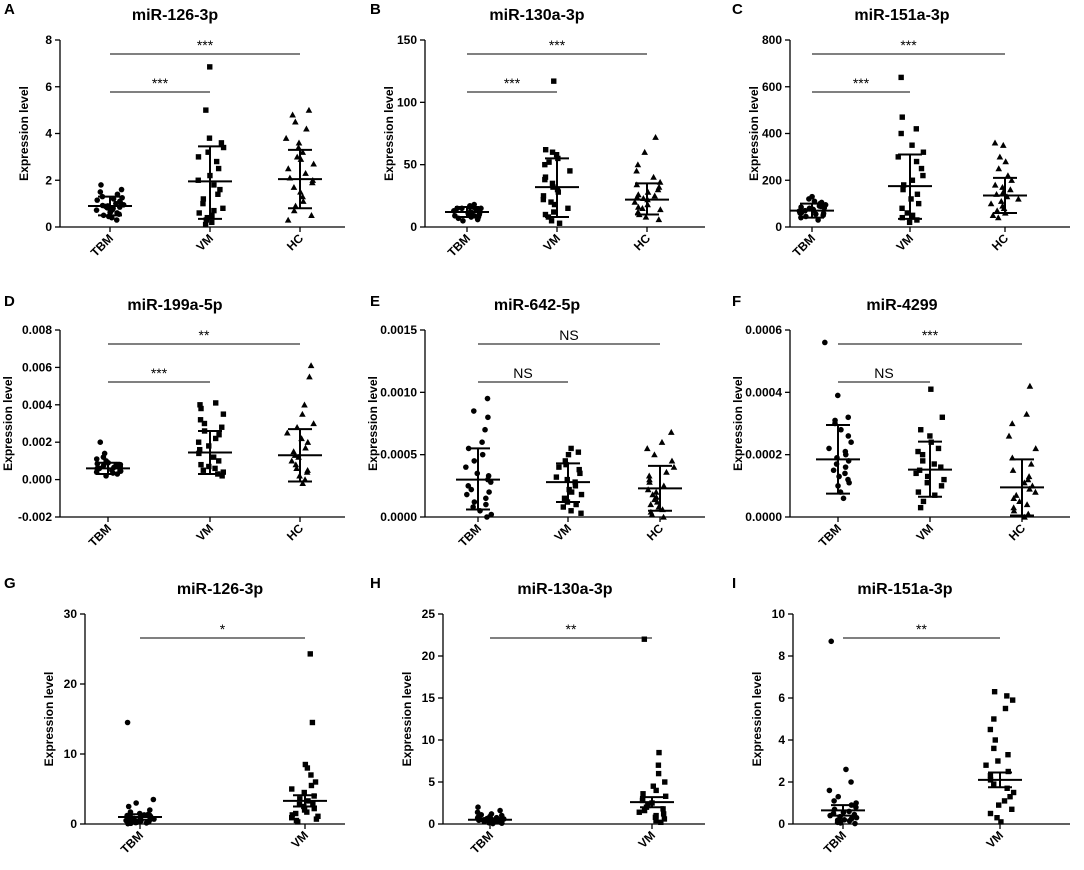  I want to click on panel-f-xtick-tbm: TBM, so click(830, 535).